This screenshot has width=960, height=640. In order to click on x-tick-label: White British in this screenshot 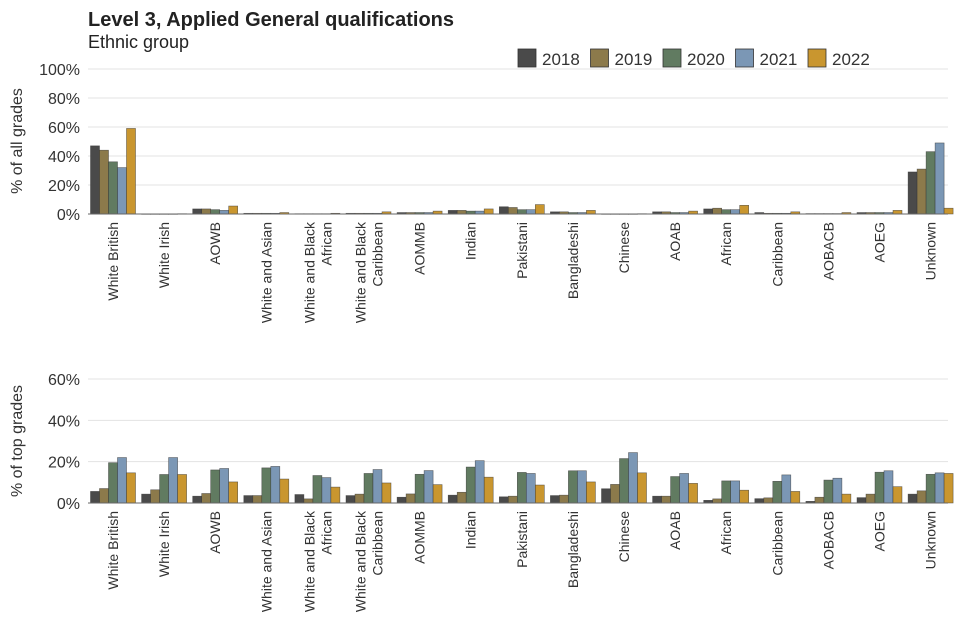, I will do `click(113, 261)`.